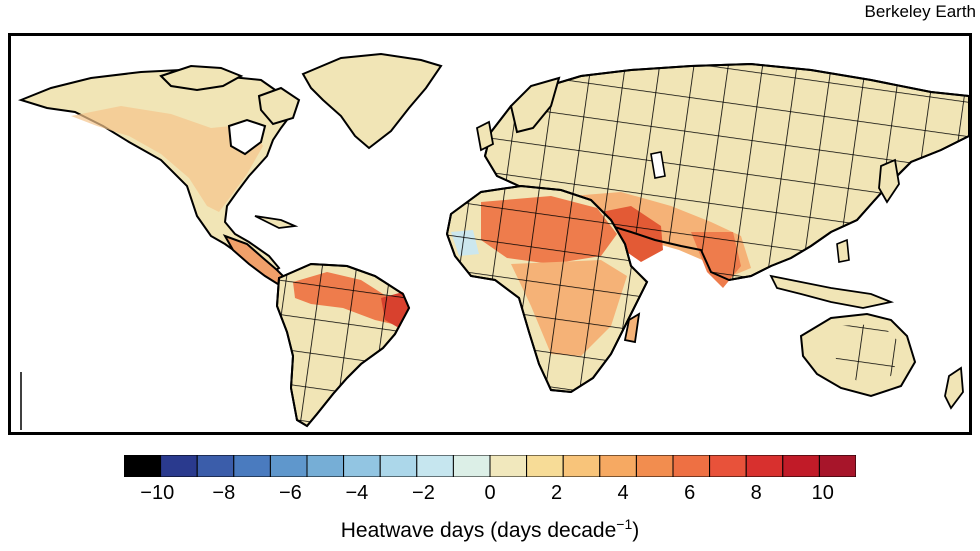 The width and height of the screenshot is (980, 551). I want to click on colorbar-title: Heatwave days (days decade−1), so click(490, 529).